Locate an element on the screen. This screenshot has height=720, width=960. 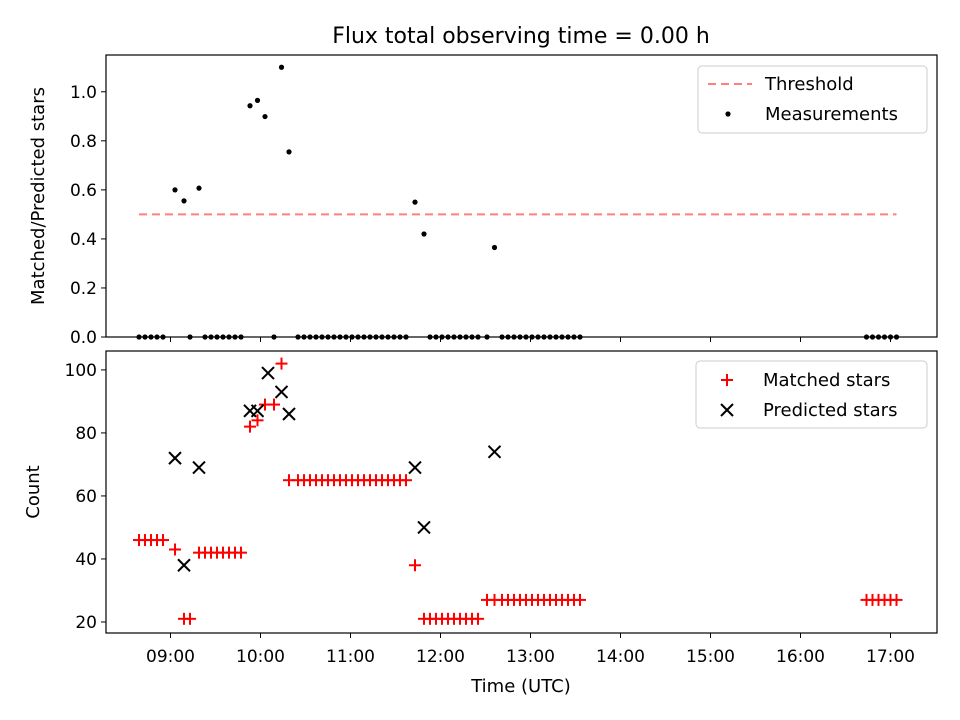
y-tick-label: 80 is located at coordinates (86, 434).